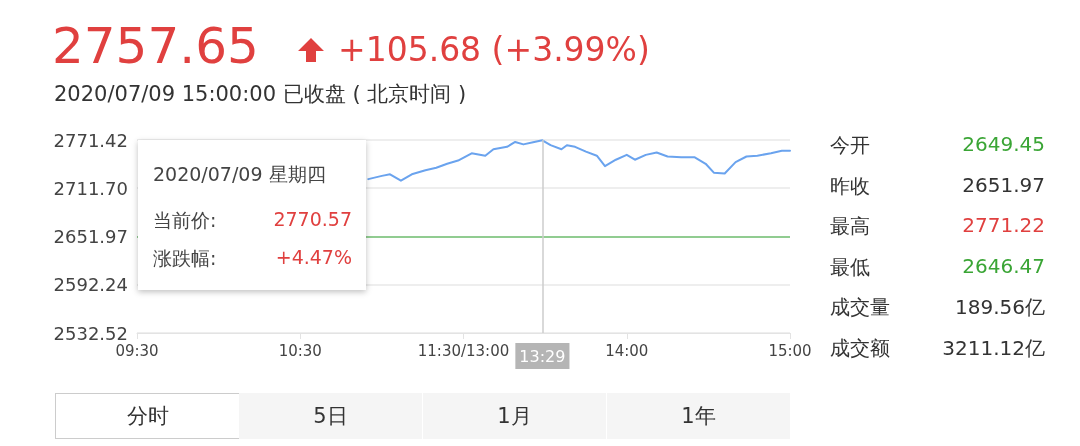  What do you see at coordinates (90, 188) in the screenshot?
I see `y-tick-label: 2711.70` at bounding box center [90, 188].